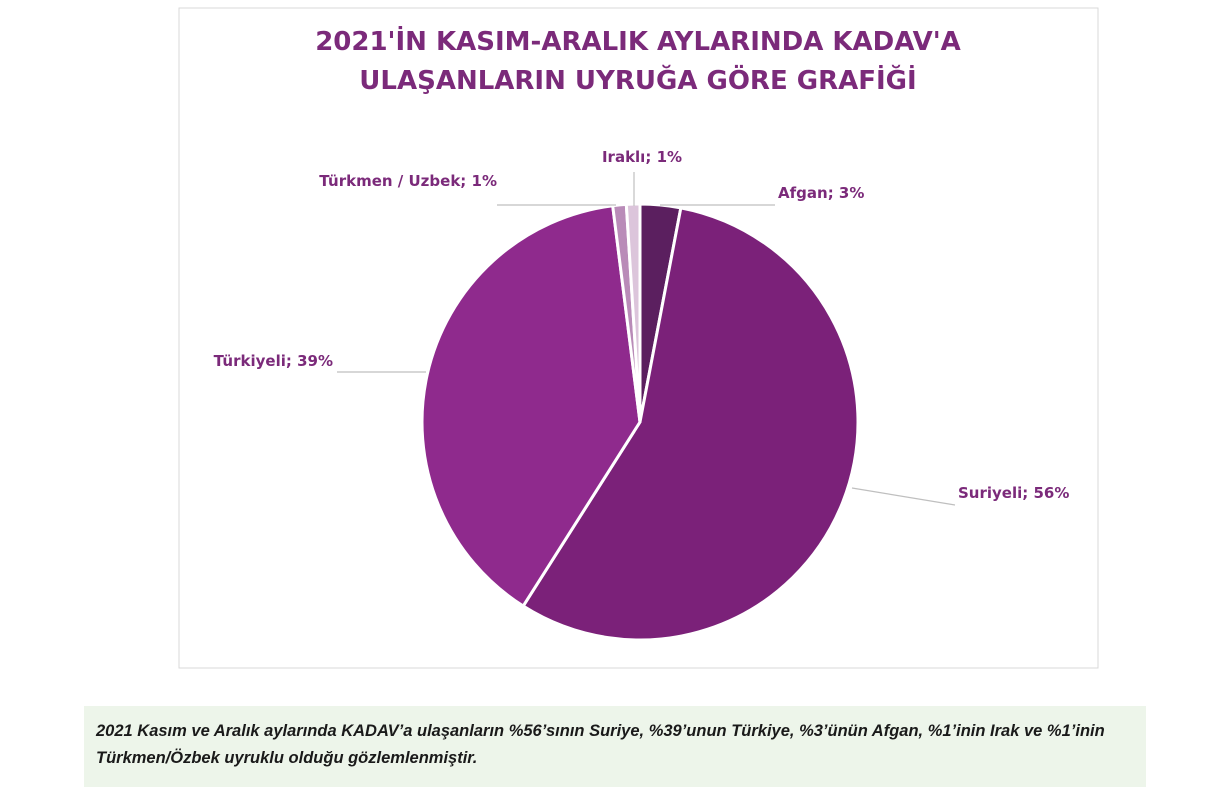 Image resolution: width=1217 pixels, height=803 pixels. I want to click on slice-label: Türkmen / Uzbek; 1%, so click(408, 181).